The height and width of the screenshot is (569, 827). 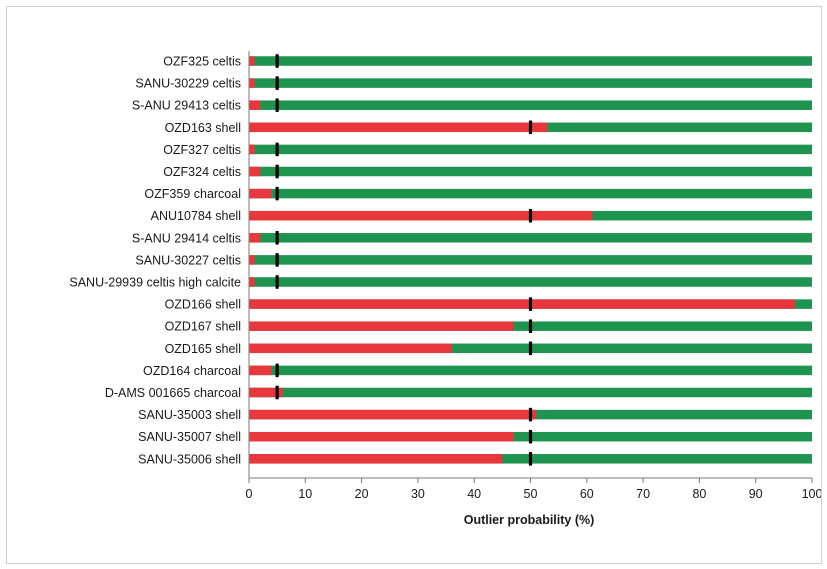 I want to click on category-label: OZF324 celtis, so click(x=202, y=172).